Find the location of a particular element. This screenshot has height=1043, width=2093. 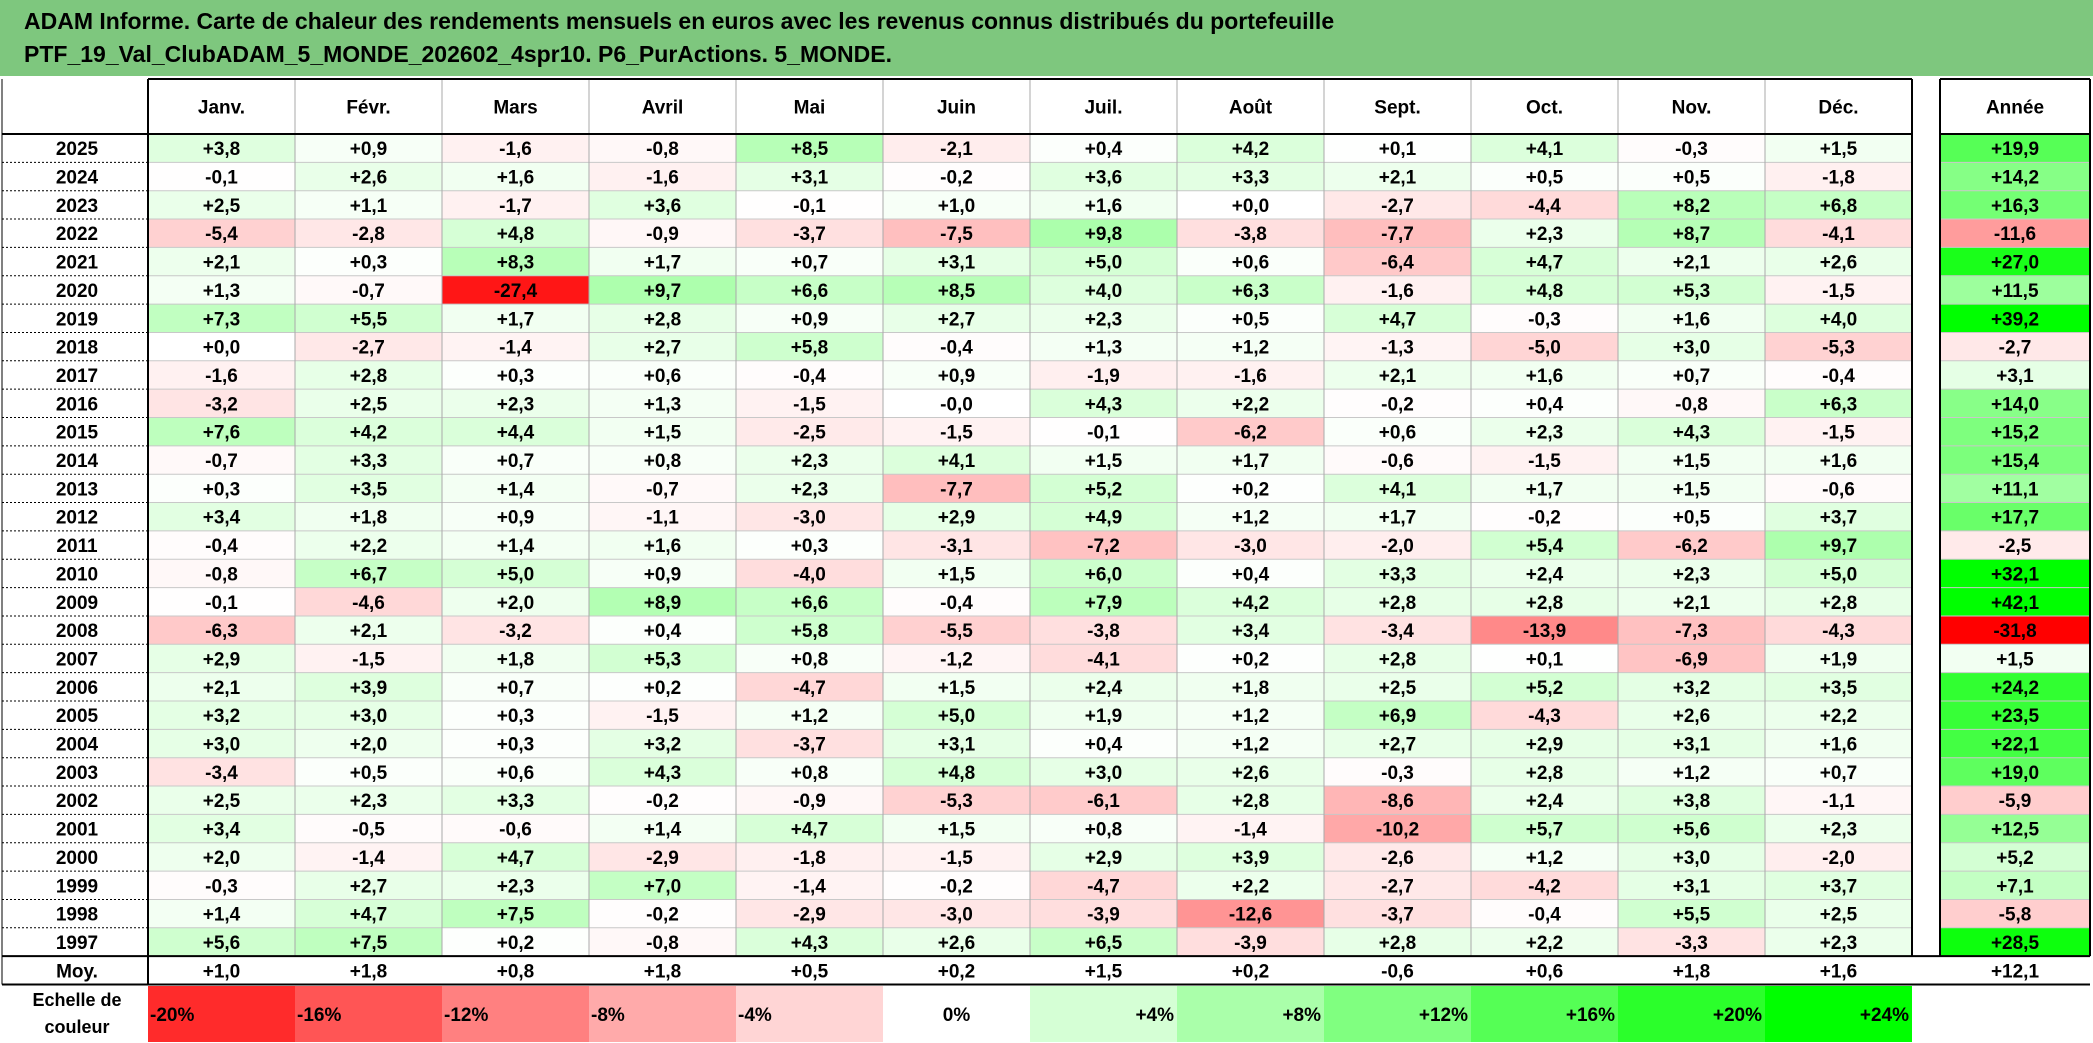

cell-value: +0,7 is located at coordinates (1692, 376).